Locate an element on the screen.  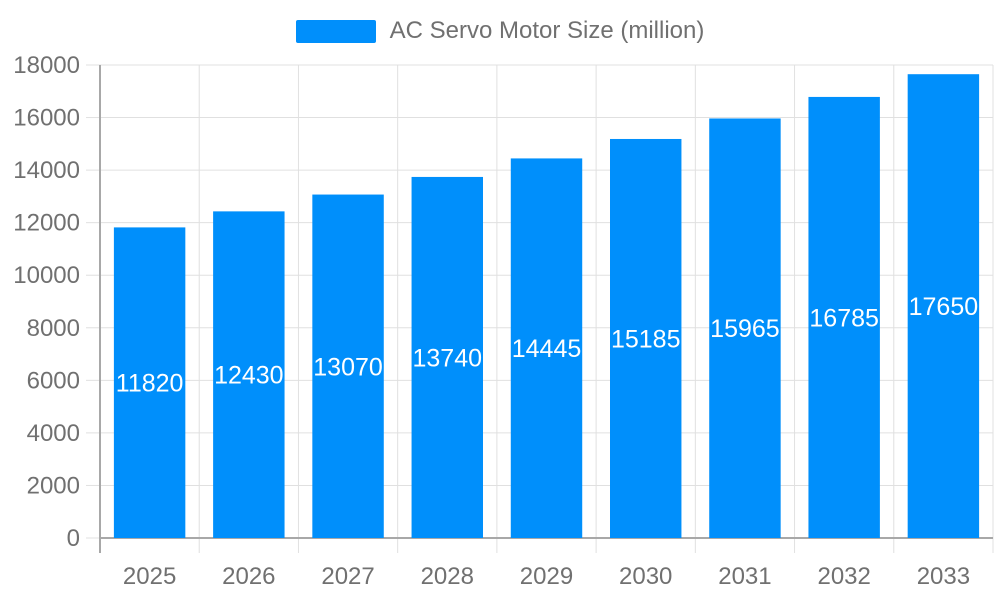
legend-marker is located at coordinates (335, 31).